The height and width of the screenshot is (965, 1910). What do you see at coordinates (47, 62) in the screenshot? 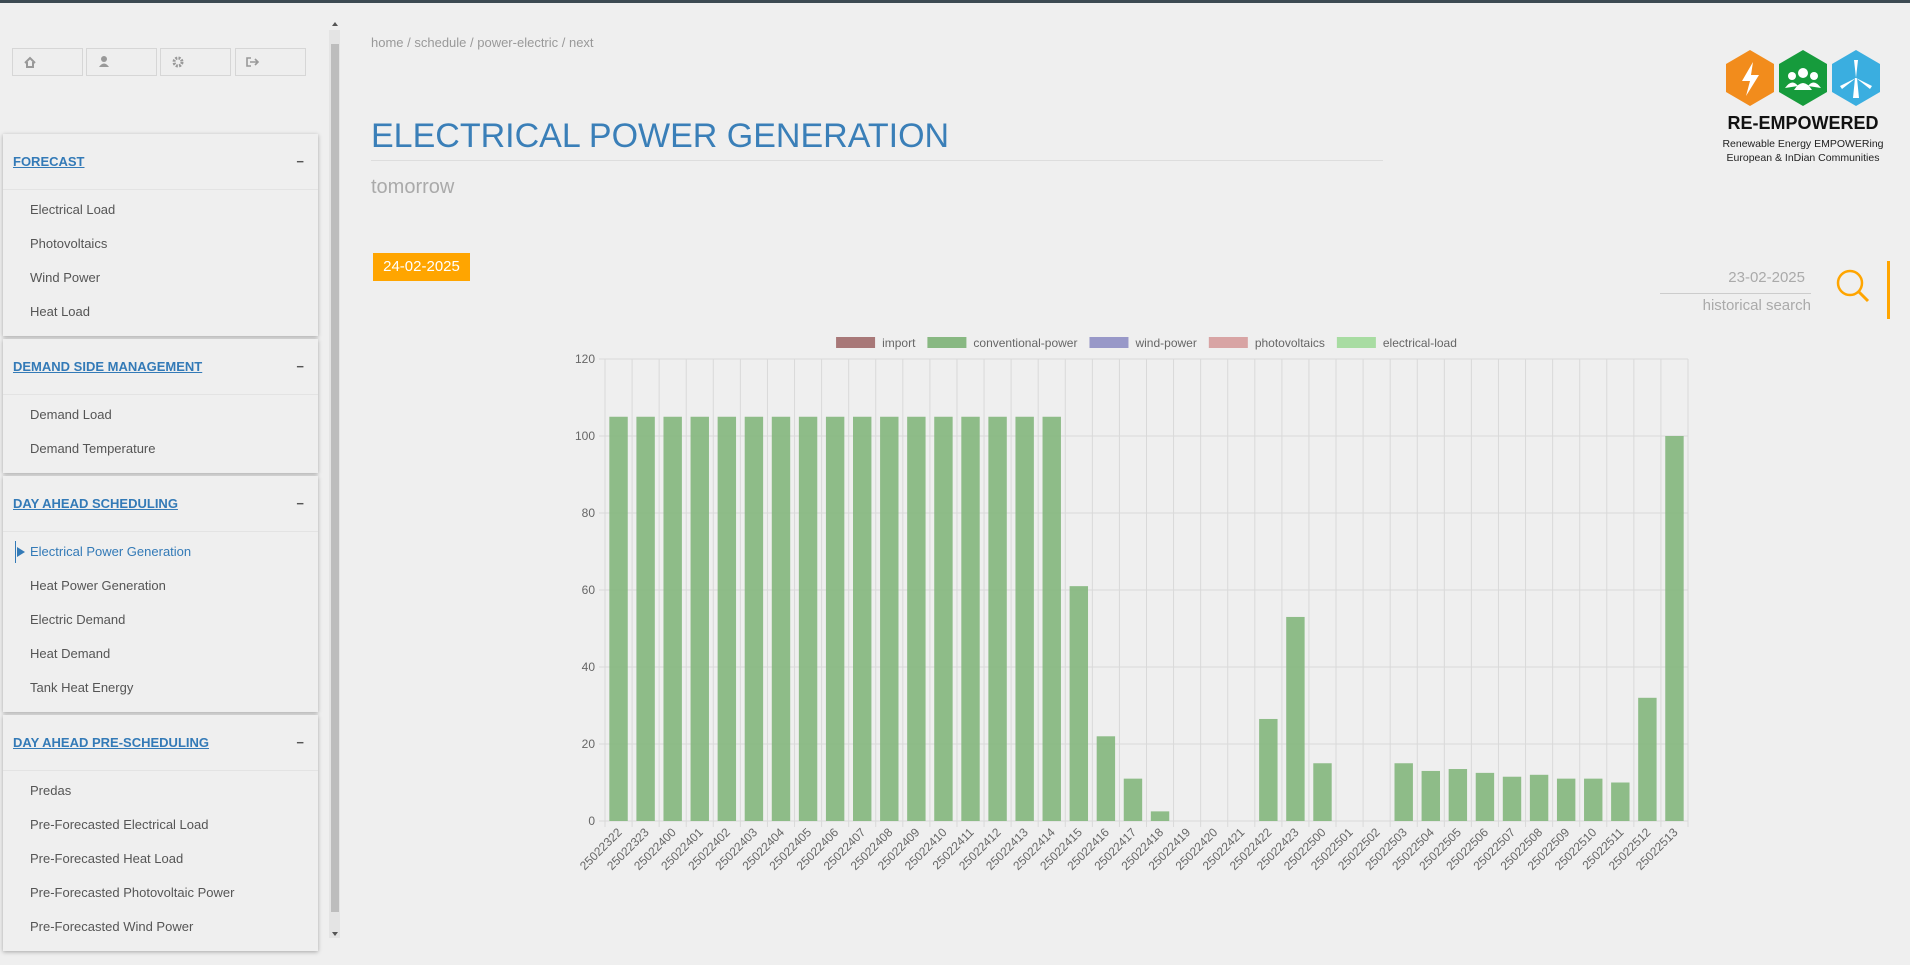
I see `home-button` at bounding box center [47, 62].